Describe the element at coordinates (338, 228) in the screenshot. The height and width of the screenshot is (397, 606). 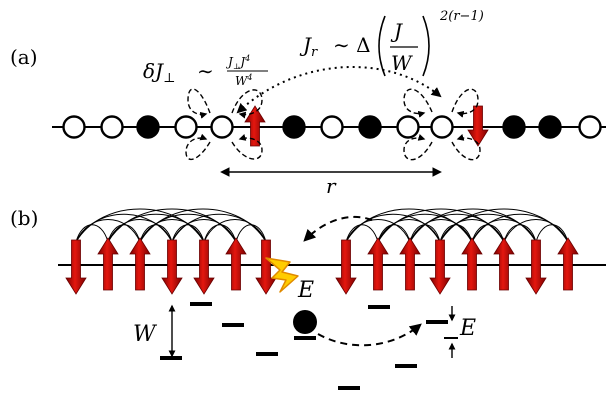
I see `cluster-transfer-arrow` at that location.